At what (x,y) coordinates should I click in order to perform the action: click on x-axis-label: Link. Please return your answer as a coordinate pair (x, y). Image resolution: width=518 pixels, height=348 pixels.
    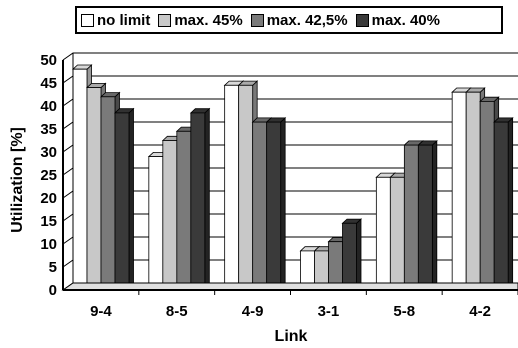
    Looking at the image, I should click on (291, 336).